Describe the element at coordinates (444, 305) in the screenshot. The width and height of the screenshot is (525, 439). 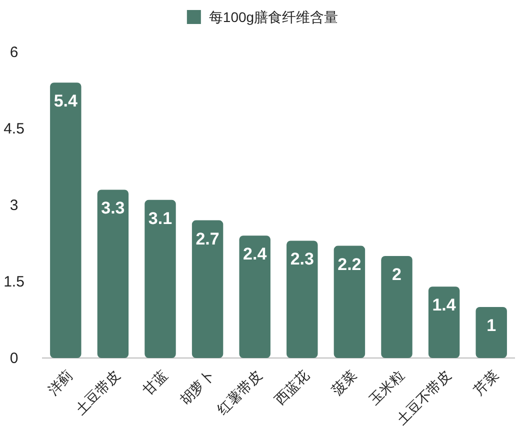
I see `data-label: 1.4` at that location.